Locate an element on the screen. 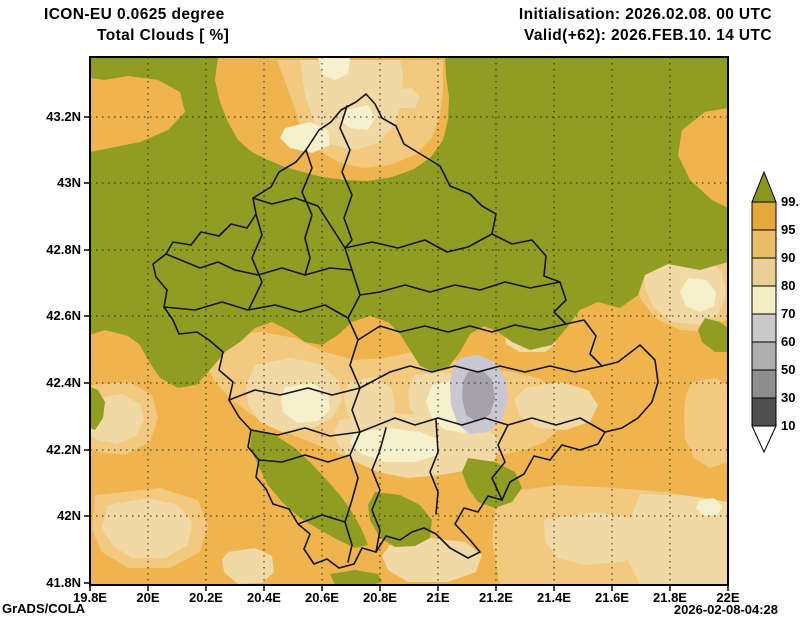 This screenshot has height=618, width=800. colorbar-label: 50 is located at coordinates (788, 369).